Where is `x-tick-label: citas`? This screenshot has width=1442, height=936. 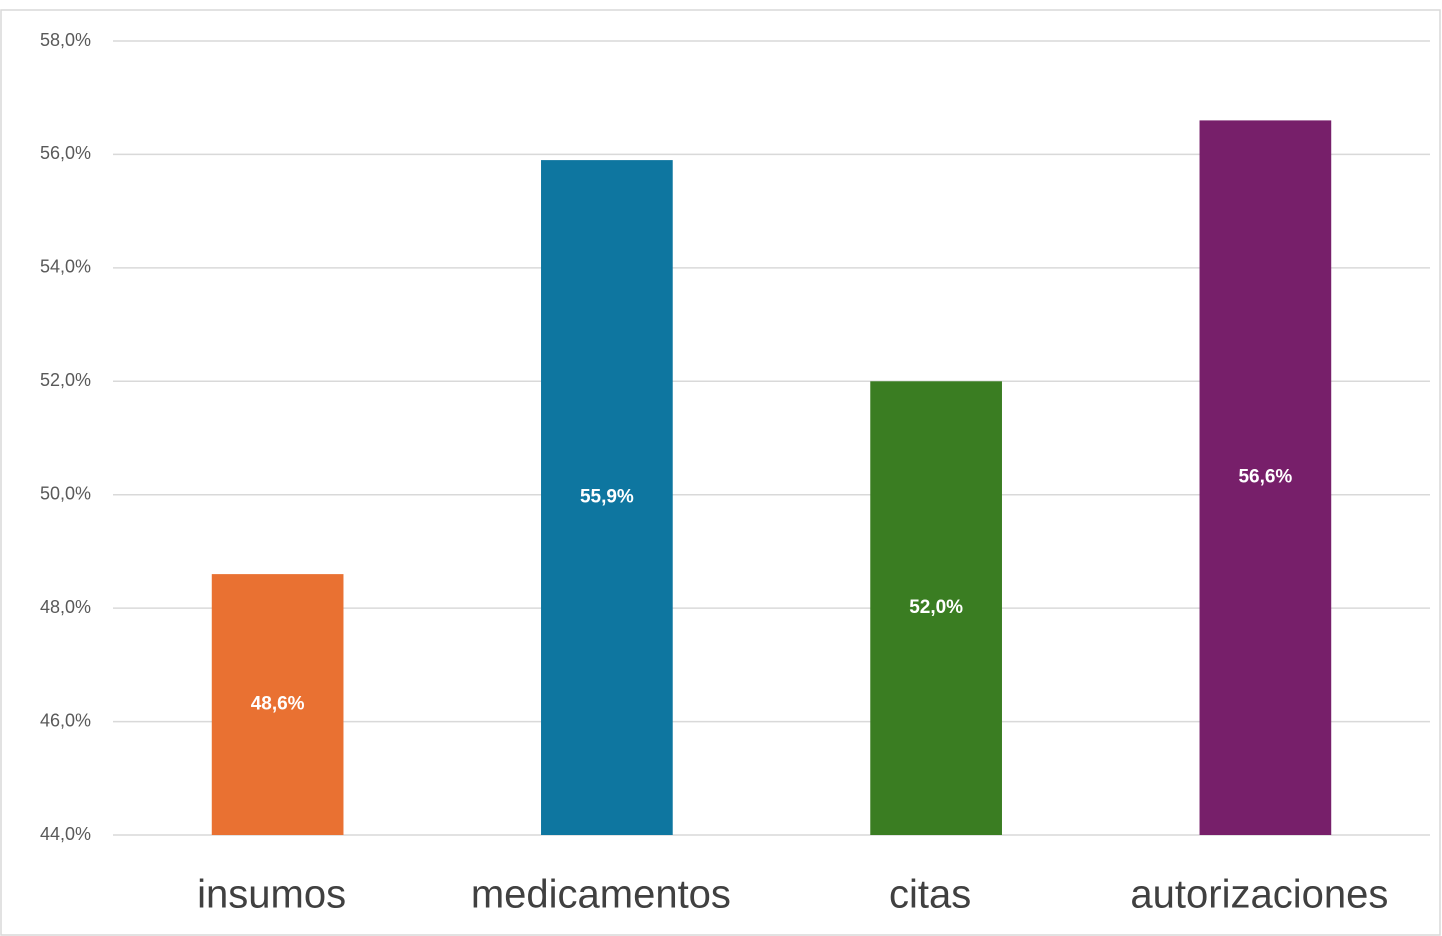
x-tick-label: citas is located at coordinates (930, 895).